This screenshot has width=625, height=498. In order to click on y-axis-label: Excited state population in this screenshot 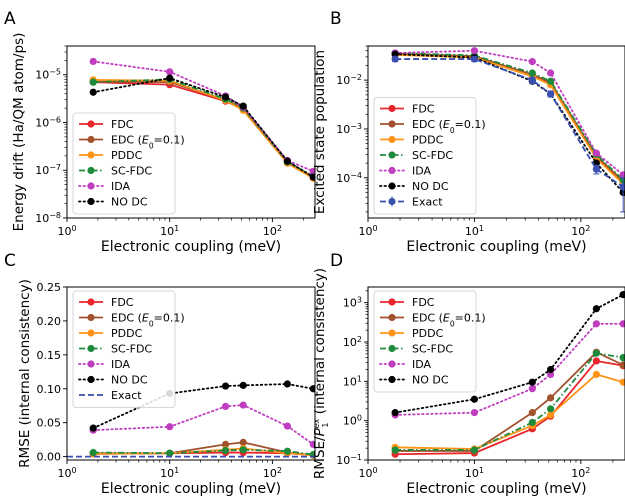, I will do `click(320, 132)`.